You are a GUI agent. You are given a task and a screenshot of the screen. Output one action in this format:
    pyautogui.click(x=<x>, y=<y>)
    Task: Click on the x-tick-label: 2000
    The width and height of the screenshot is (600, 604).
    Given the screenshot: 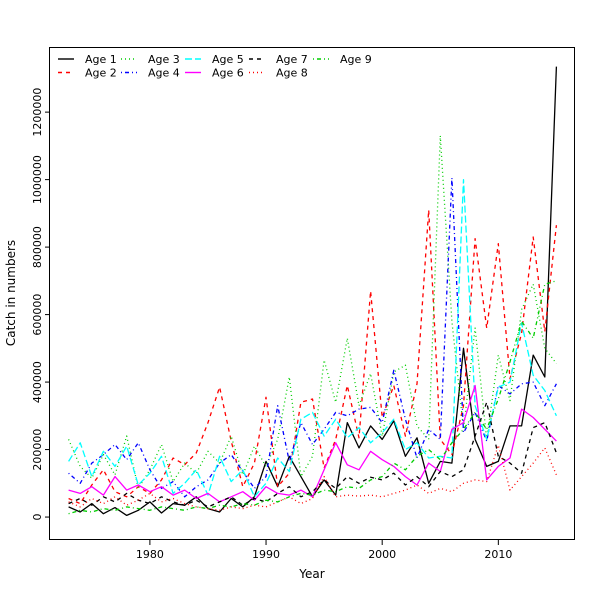 What is the action you would take?
    pyautogui.click(x=382, y=554)
    